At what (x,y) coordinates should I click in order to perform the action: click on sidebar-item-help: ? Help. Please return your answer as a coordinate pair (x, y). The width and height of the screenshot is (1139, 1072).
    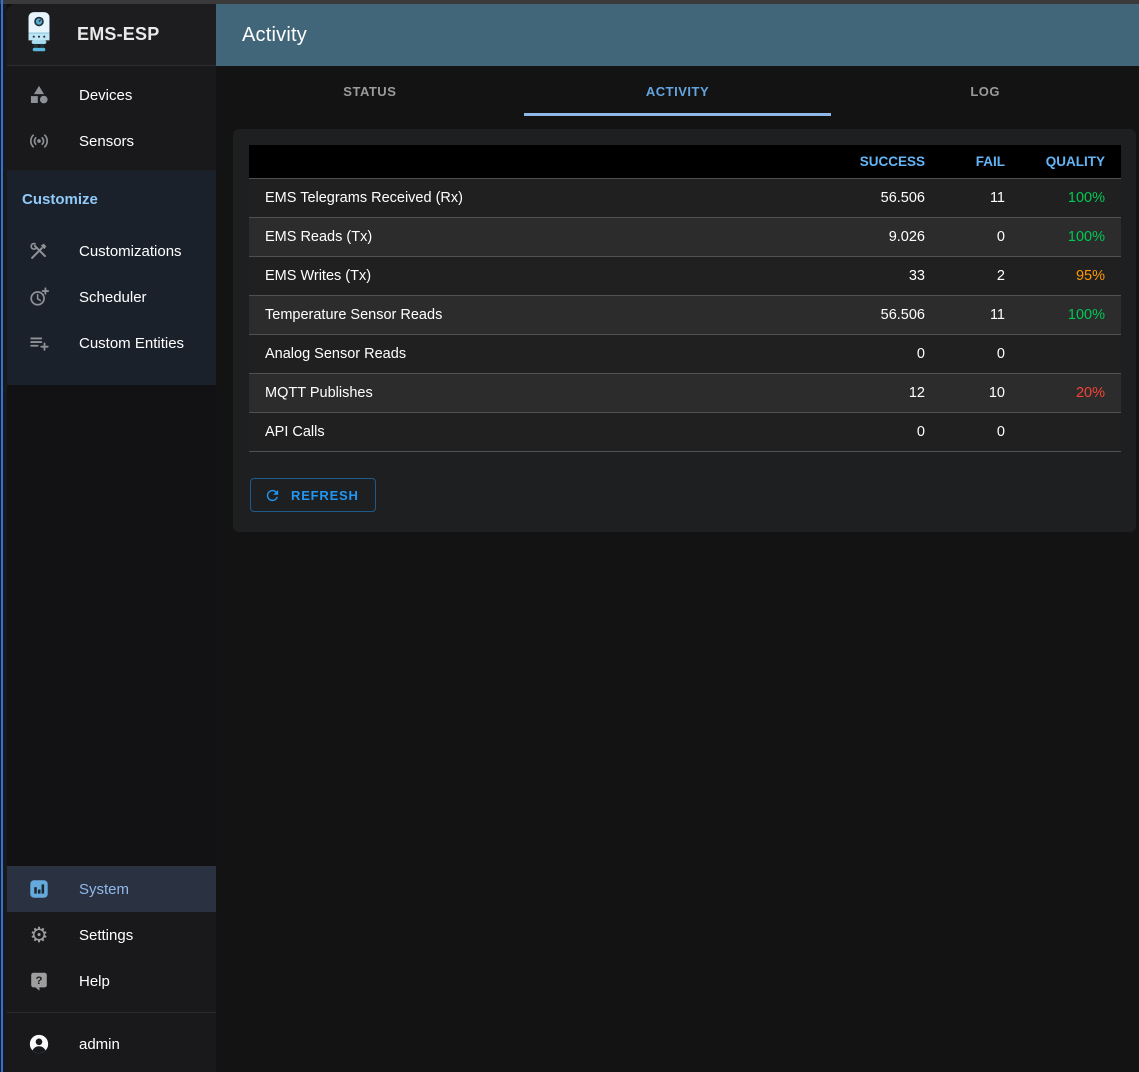
    Looking at the image, I should click on (111, 981).